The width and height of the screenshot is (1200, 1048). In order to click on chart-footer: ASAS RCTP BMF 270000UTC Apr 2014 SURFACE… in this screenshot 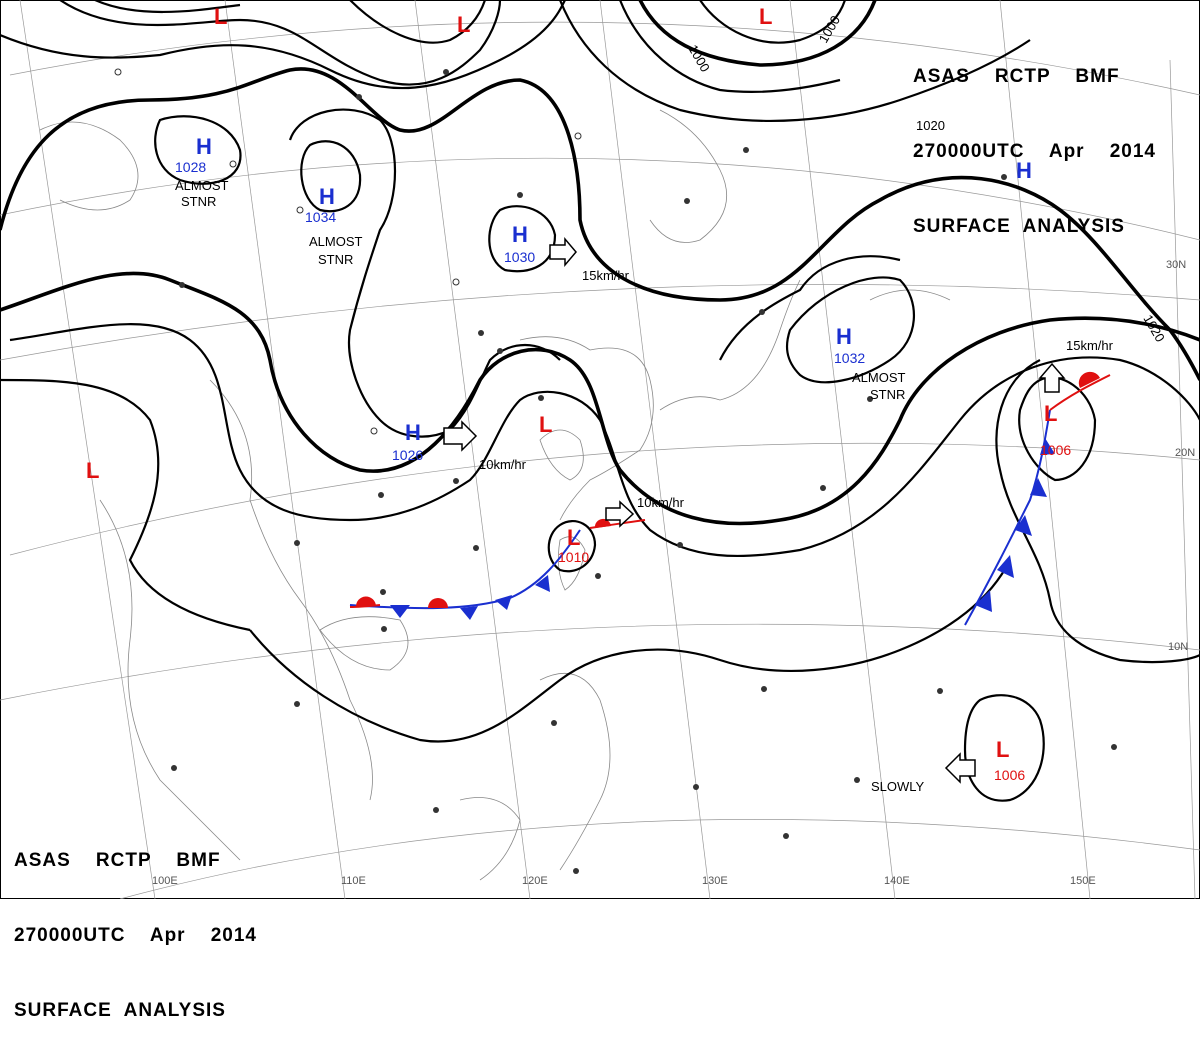, I will do `click(135, 923)`.